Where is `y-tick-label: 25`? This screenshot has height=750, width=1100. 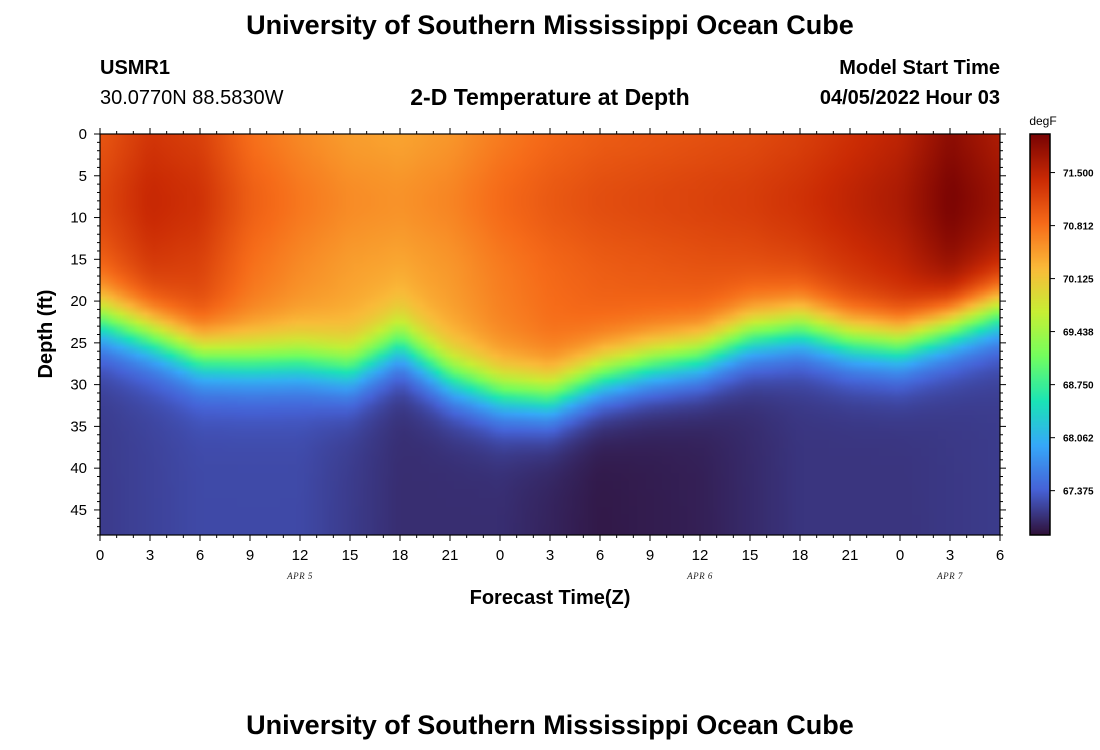
y-tick-label: 25 is located at coordinates (78, 343).